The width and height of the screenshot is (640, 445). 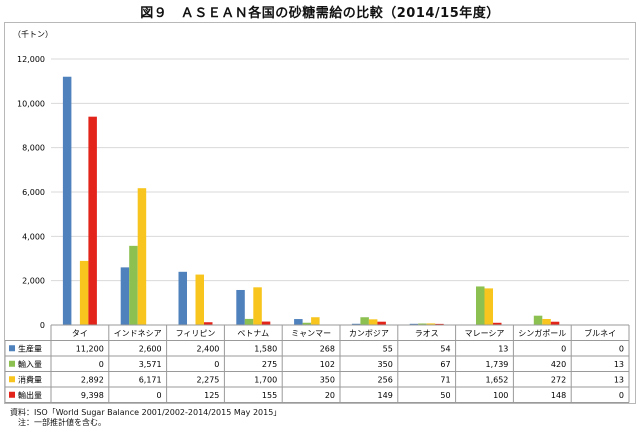 I want to click on data-label: 2,600, so click(x=150, y=349).